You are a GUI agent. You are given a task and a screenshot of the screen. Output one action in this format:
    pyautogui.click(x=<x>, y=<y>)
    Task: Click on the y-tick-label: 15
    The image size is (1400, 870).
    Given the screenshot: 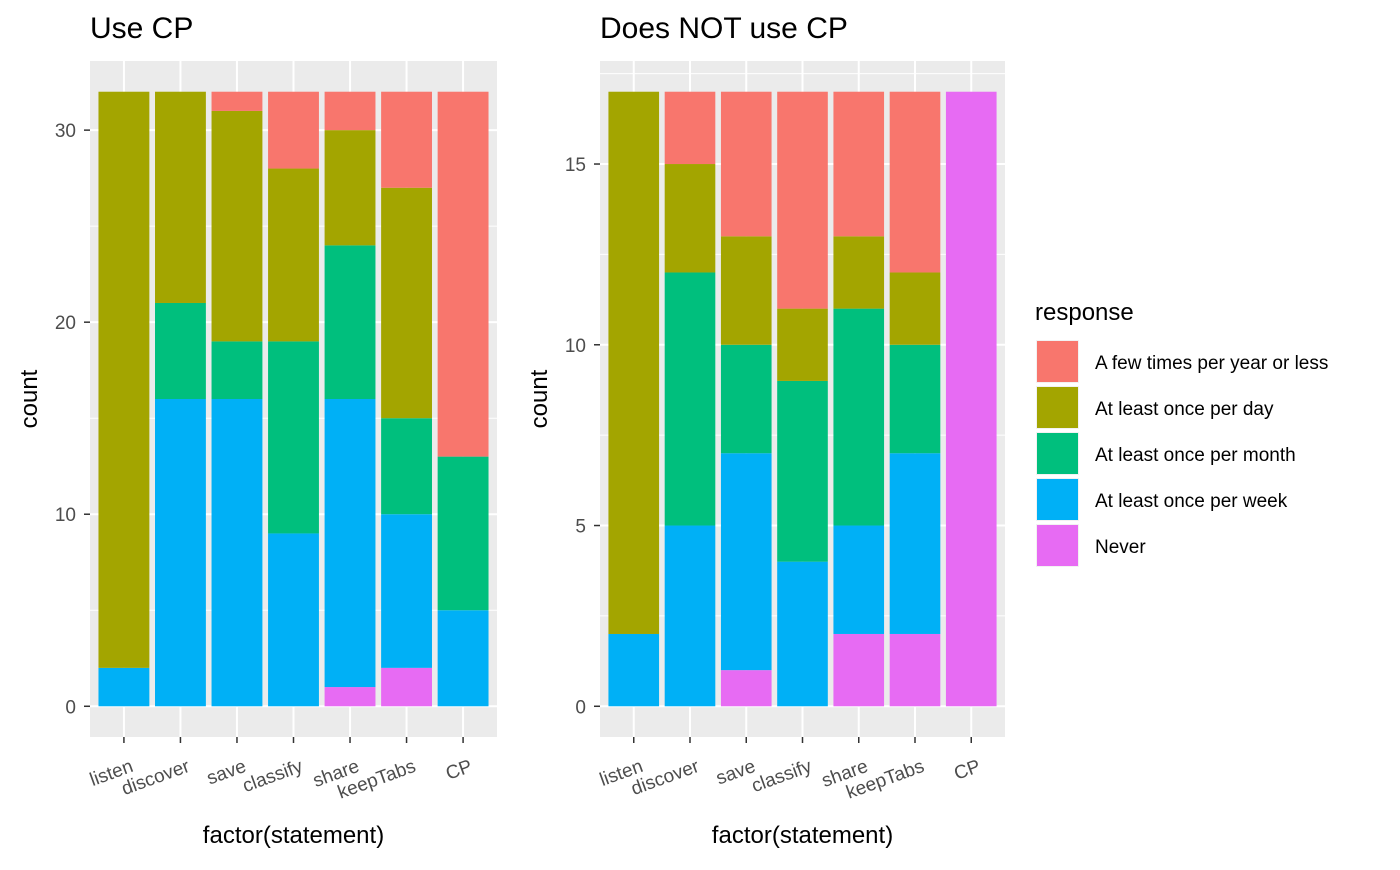 What is the action you would take?
    pyautogui.click(x=575, y=165)
    